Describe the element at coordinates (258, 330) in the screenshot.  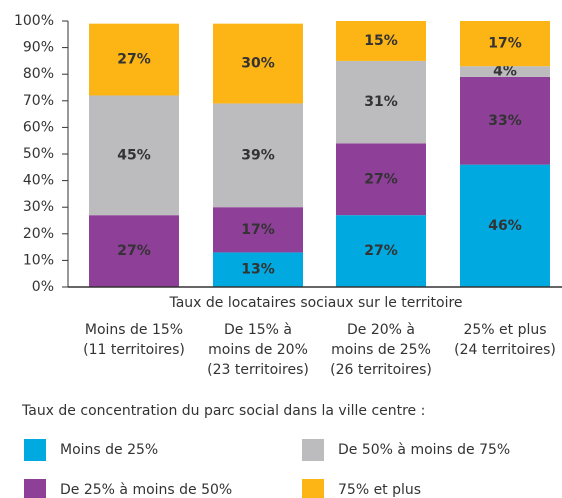
I see `x-tick-label: De 15% à` at that location.